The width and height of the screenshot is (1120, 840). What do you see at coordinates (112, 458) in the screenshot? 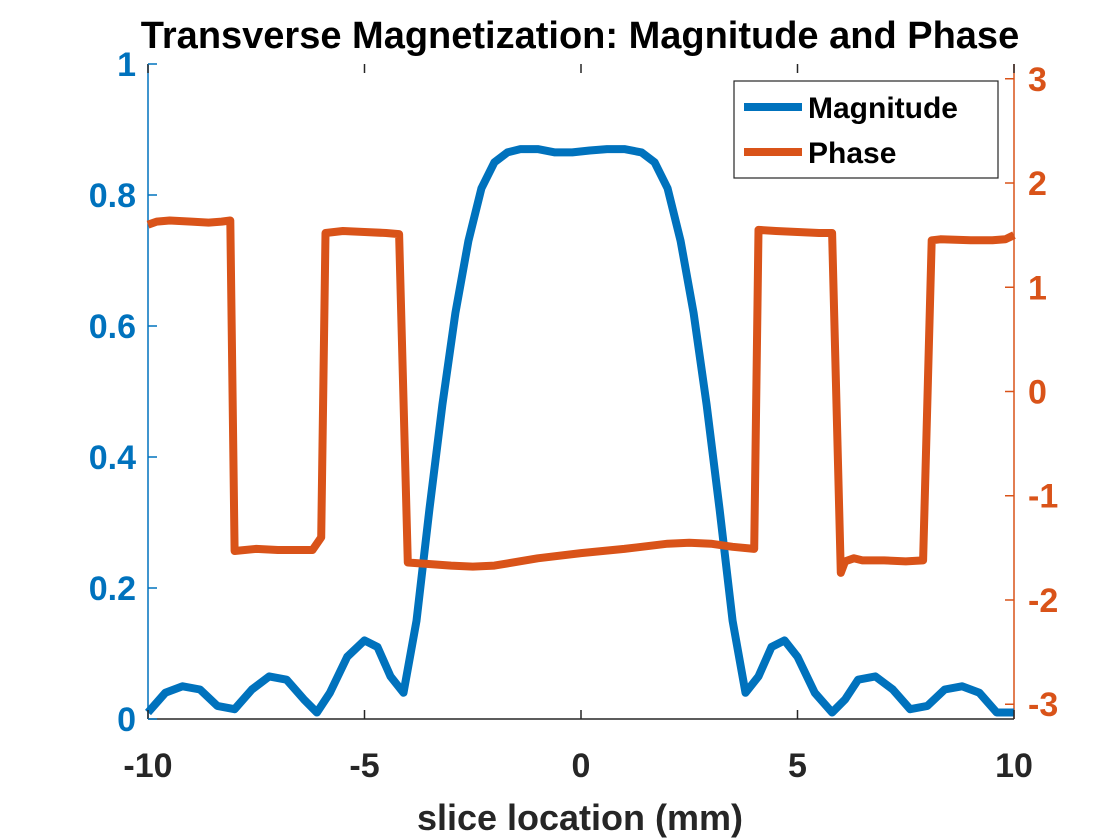
I see `y-left-tick-label: 0.4` at bounding box center [112, 458].